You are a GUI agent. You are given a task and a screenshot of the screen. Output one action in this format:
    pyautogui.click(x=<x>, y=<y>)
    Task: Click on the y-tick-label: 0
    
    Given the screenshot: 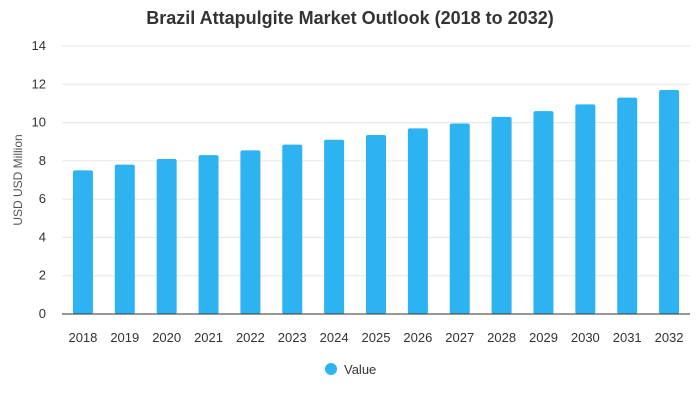 What is the action you would take?
    pyautogui.click(x=42, y=313)
    